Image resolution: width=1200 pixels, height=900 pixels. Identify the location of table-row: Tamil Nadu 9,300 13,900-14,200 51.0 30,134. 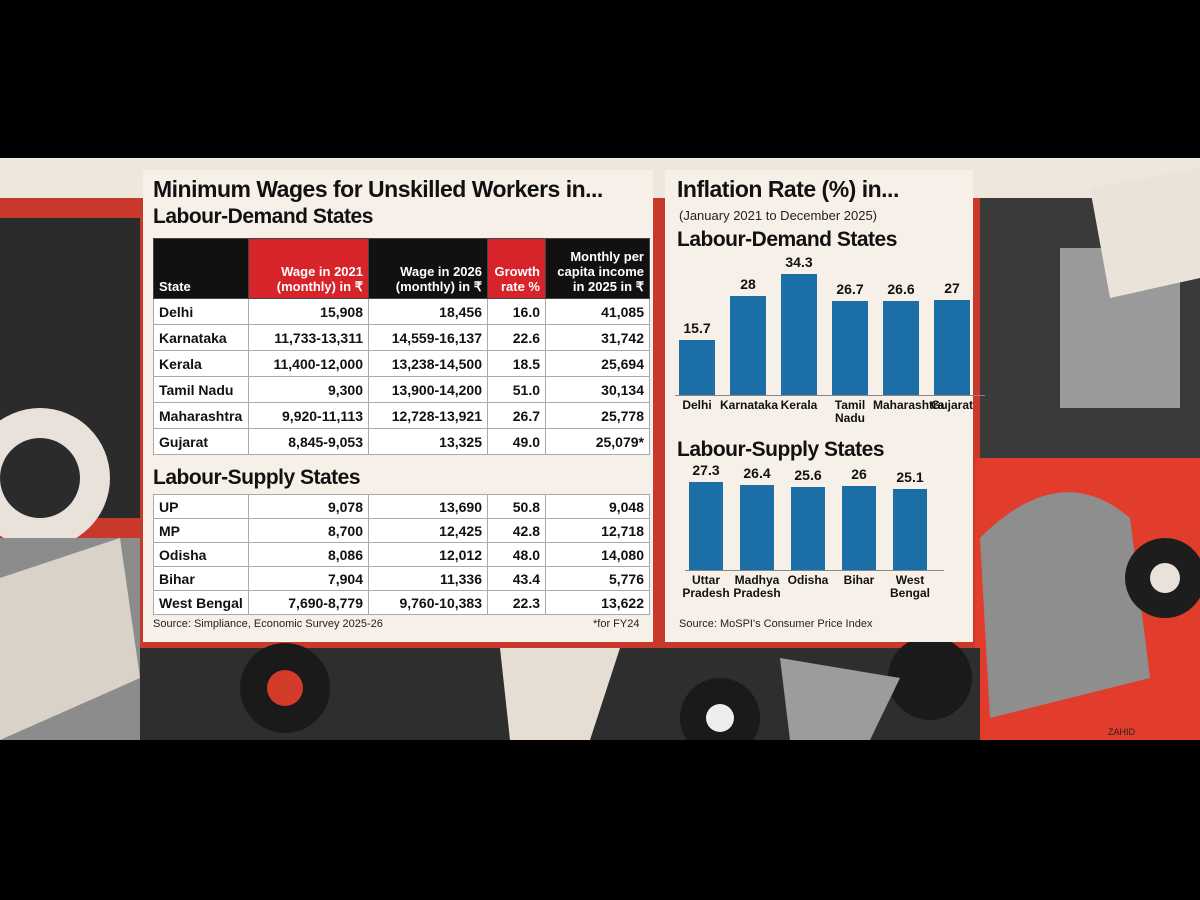
(401, 389).